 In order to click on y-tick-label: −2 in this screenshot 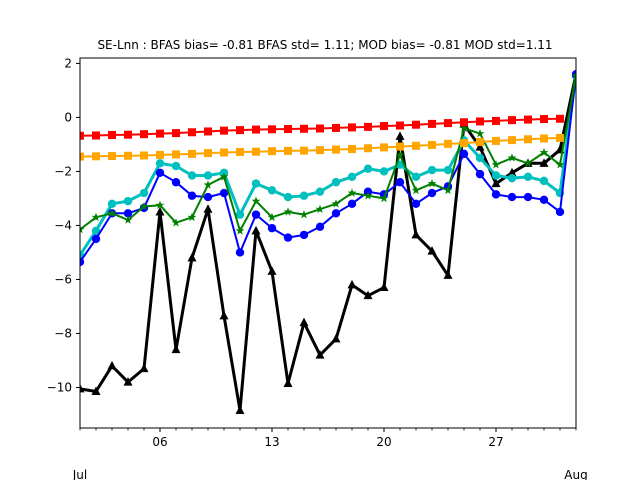, I will do `click(63, 171)`.